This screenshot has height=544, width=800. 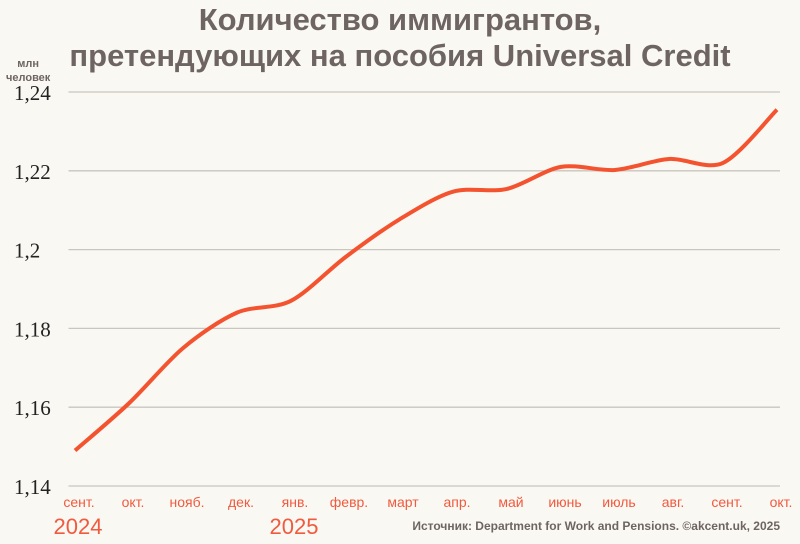 I want to click on title-line-2: претендующих на пособия Universal Credit, so click(x=400, y=55).